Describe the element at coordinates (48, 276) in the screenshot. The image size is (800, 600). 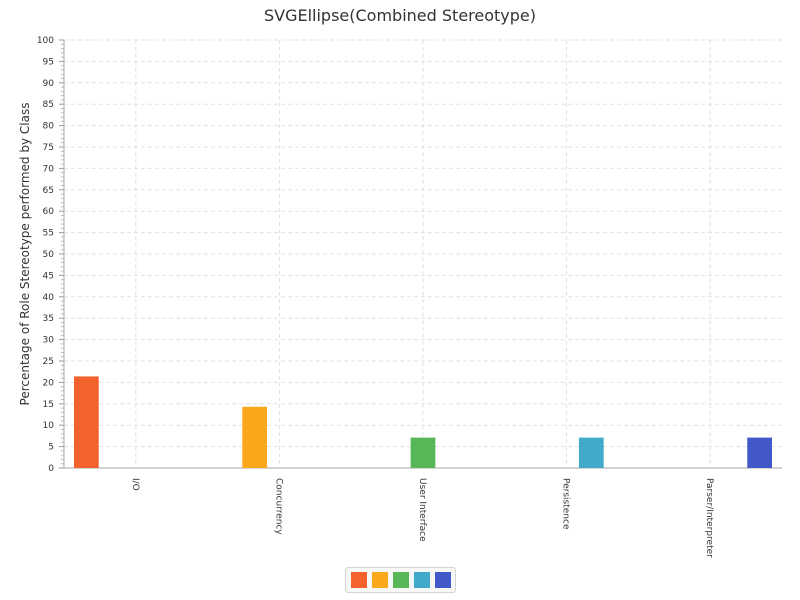
I see `y-tick-label: 45` at that location.